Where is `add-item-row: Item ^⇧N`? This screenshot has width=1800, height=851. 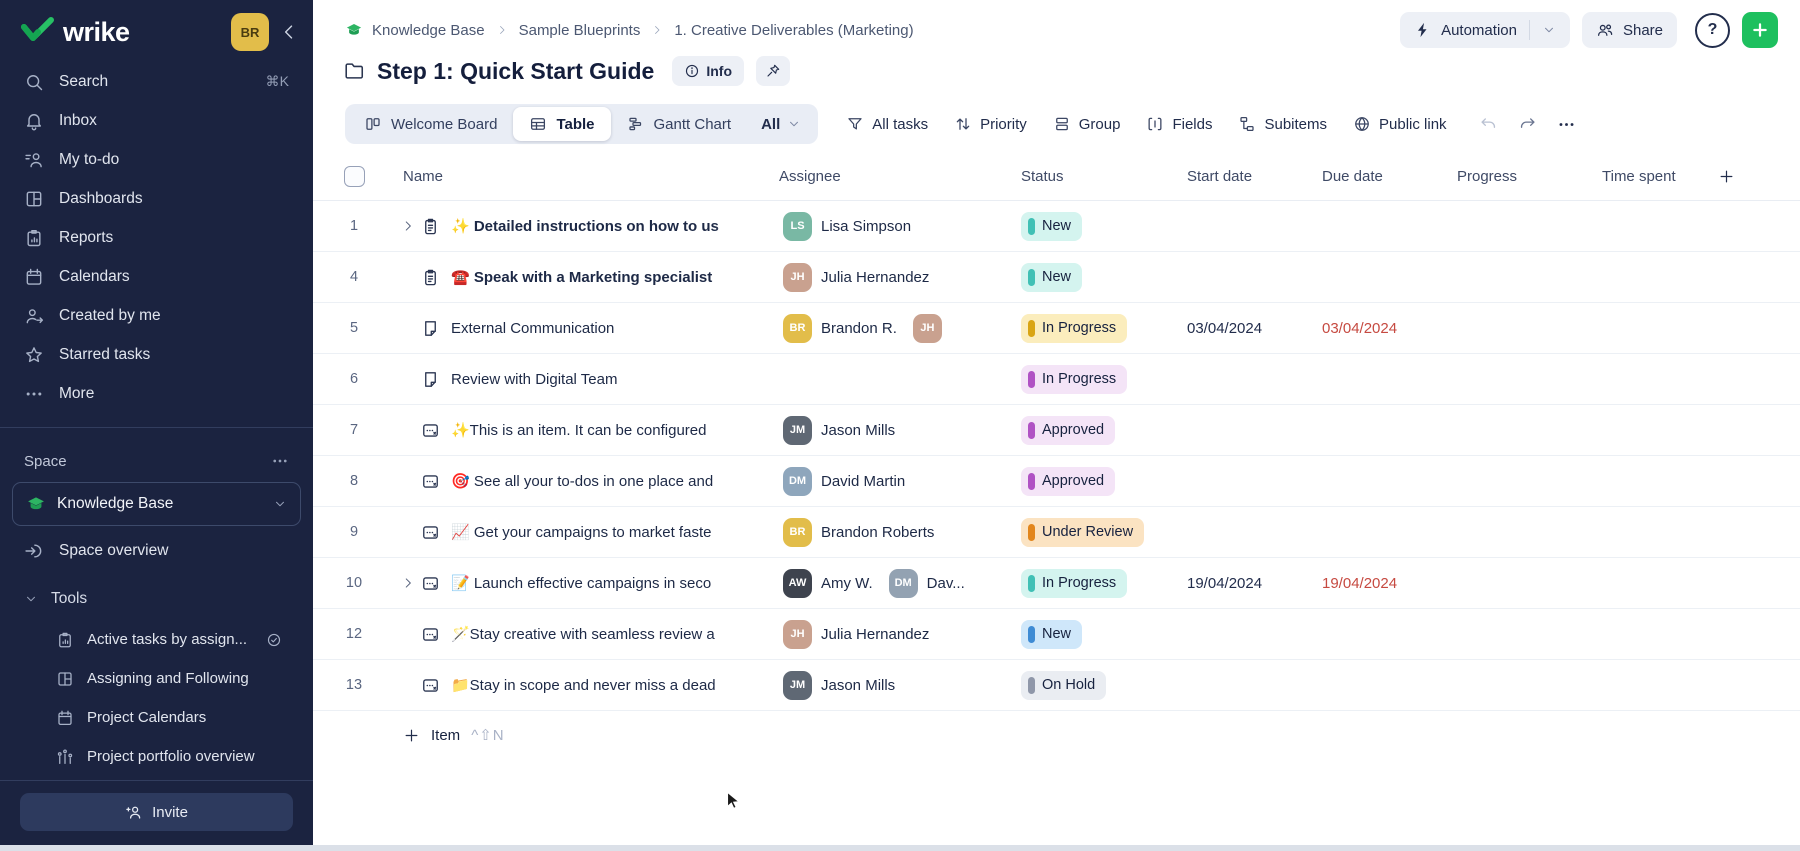 add-item-row: Item ^⇧N is located at coordinates (1056, 727).